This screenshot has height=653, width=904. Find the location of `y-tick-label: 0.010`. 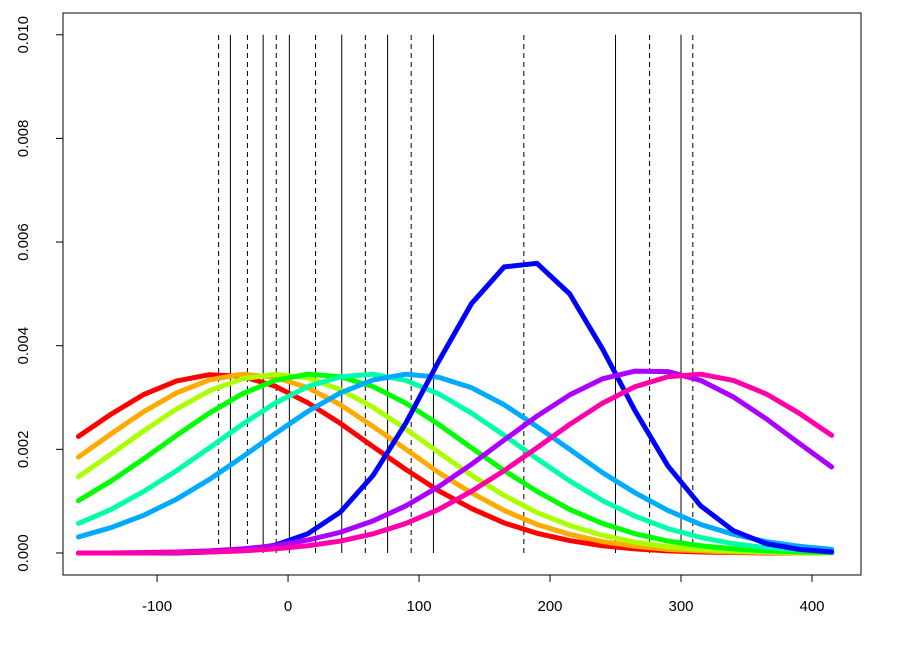

y-tick-label: 0.010 is located at coordinates (23, 35).